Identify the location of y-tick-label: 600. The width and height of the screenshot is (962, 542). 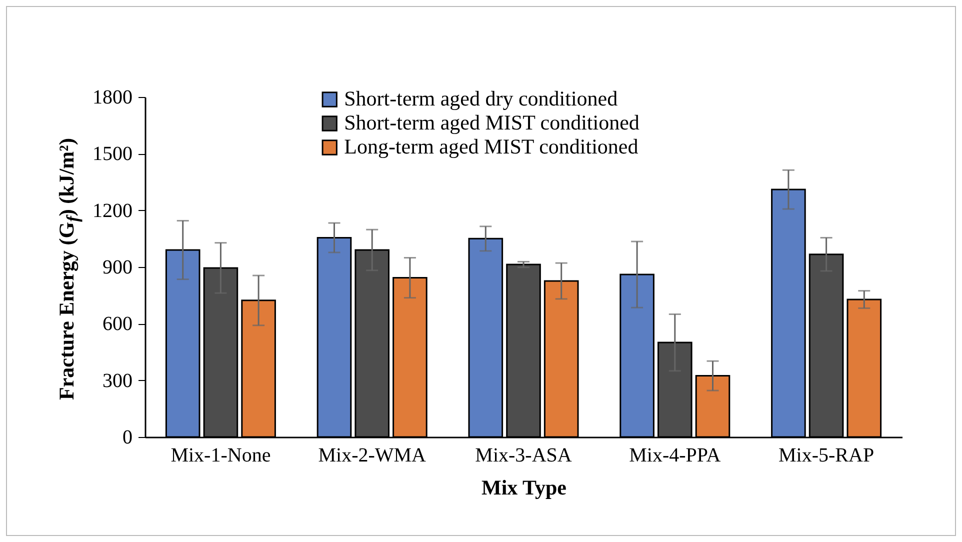
(117, 324).